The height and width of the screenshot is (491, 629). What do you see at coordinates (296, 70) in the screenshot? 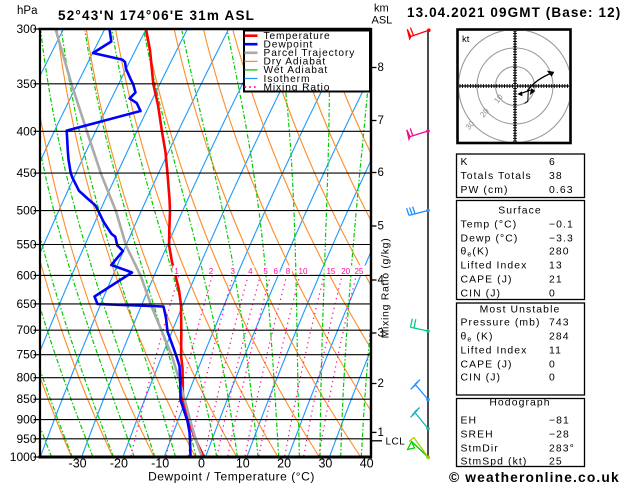
I see `svg-text: Wet Adiabat` at bounding box center [296, 70].